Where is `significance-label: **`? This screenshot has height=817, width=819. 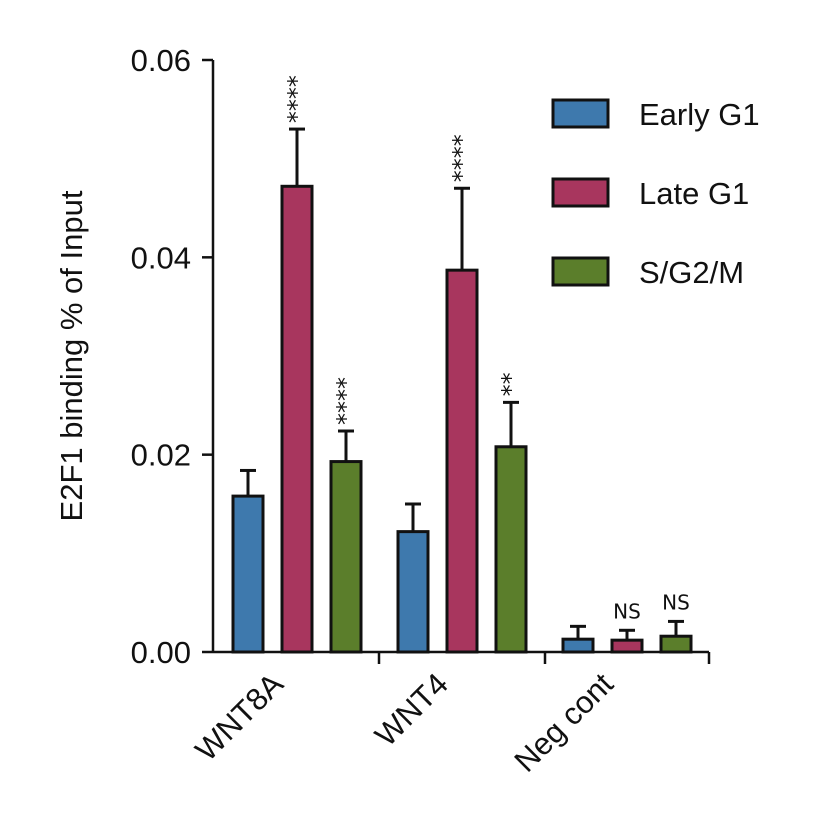 significance-label: ** is located at coordinates (511, 384).